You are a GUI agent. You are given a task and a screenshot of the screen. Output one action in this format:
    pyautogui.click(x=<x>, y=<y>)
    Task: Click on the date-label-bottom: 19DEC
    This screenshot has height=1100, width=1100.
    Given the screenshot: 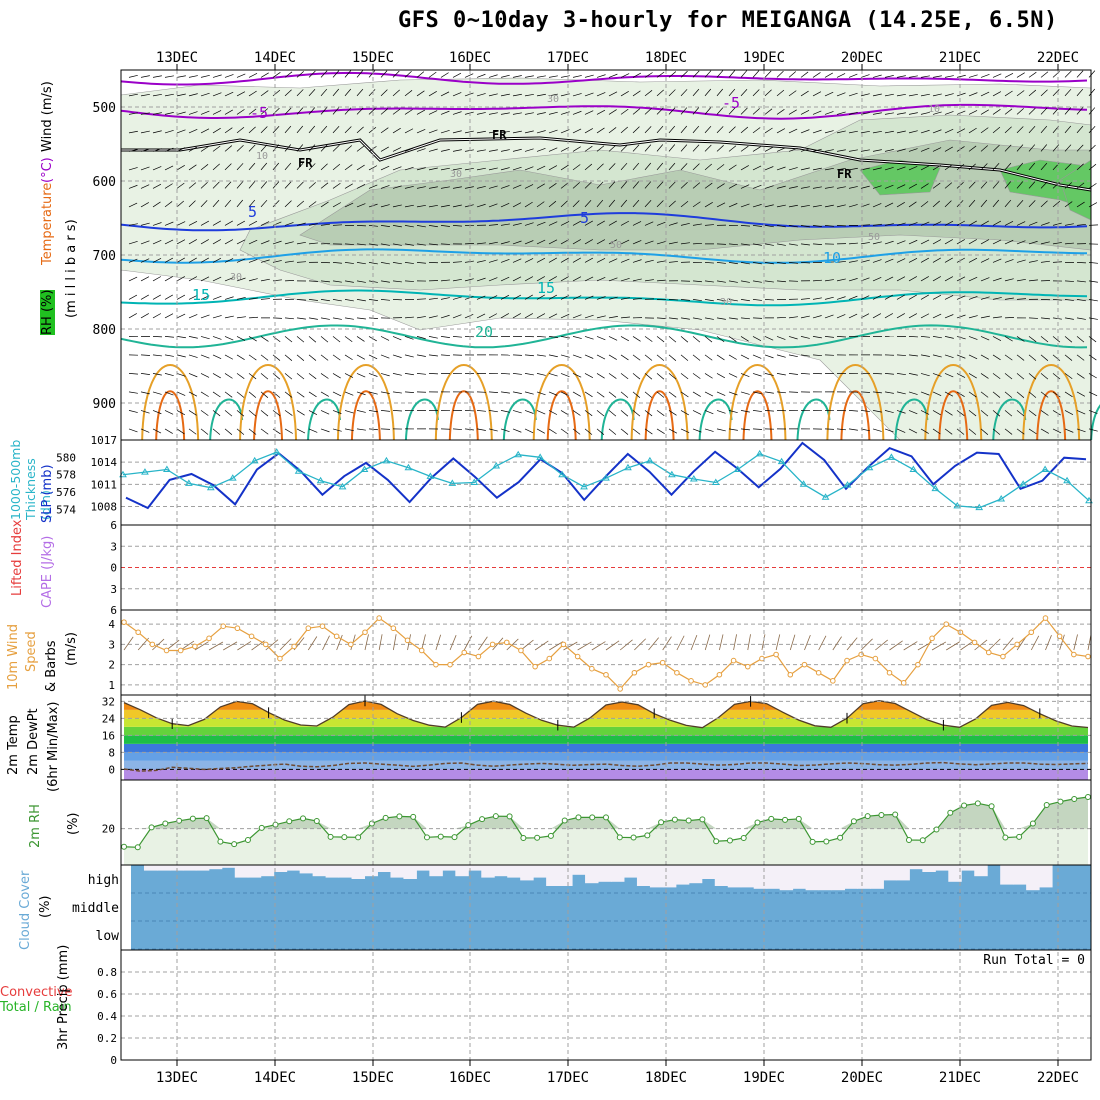 What is the action you would take?
    pyautogui.click(x=764, y=1078)
    